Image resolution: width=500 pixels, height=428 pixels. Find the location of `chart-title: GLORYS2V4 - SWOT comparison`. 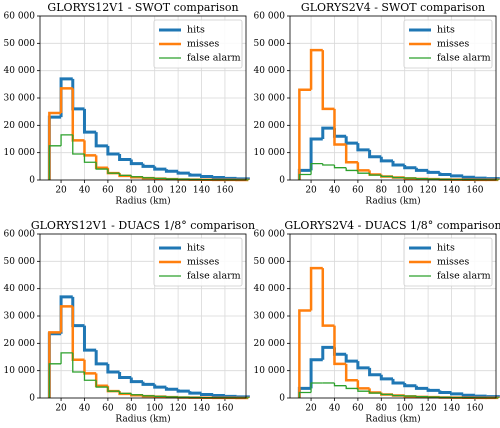

chart-title: GLORYS2V4 - SWOT comparison is located at coordinates (393, 7).